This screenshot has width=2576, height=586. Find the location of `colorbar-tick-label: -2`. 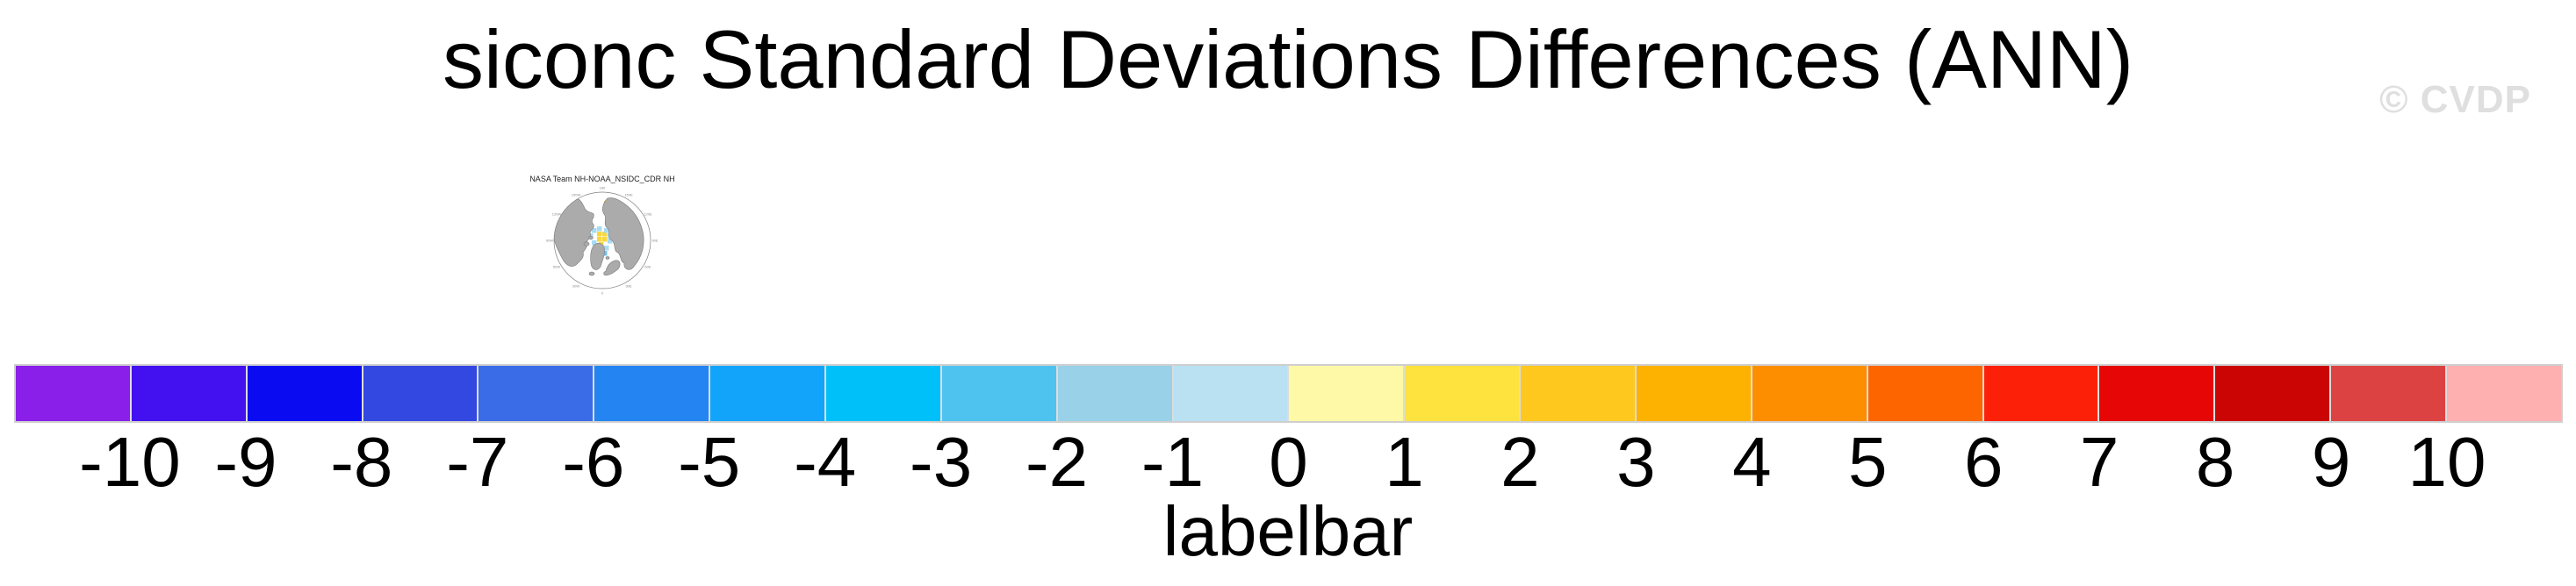

colorbar-tick-label: -2 is located at coordinates (1057, 462).